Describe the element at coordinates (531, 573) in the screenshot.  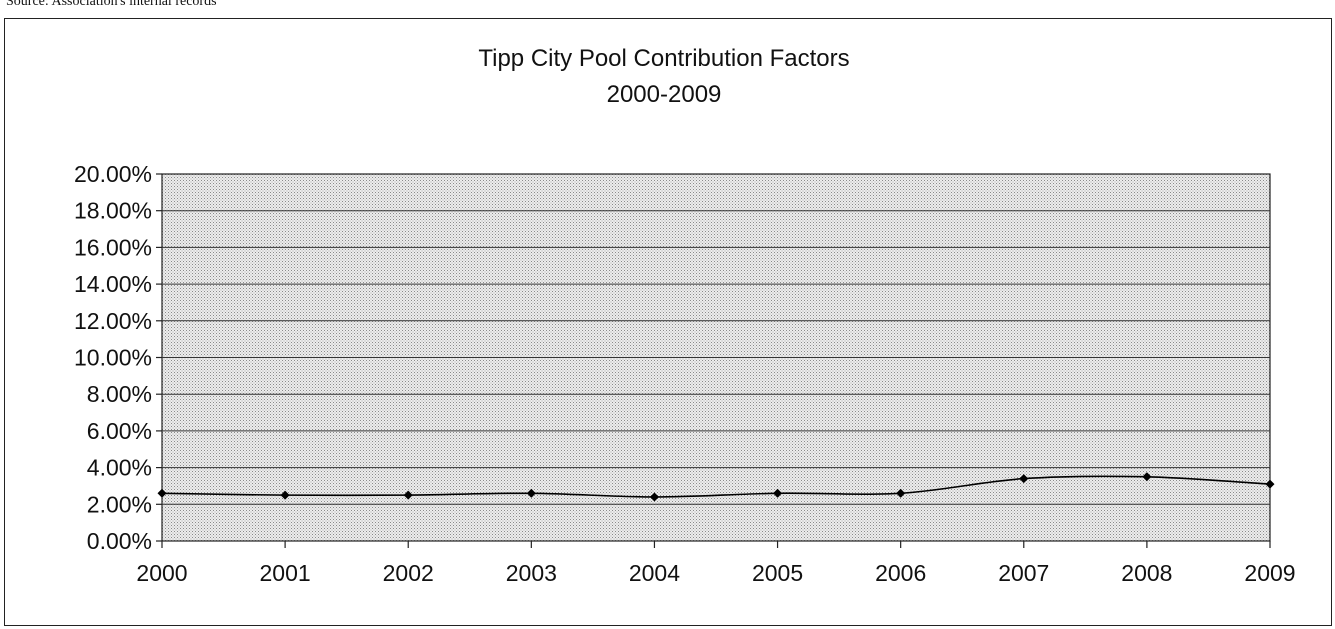
I see `x-tick-label: 2003` at that location.